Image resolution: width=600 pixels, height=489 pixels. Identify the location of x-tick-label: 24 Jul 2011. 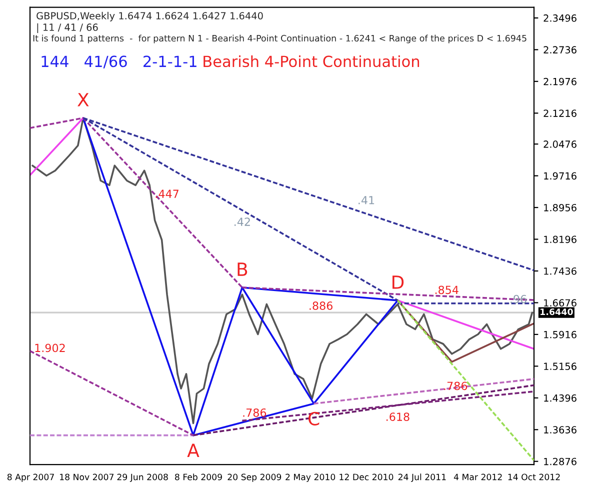
(422, 478).